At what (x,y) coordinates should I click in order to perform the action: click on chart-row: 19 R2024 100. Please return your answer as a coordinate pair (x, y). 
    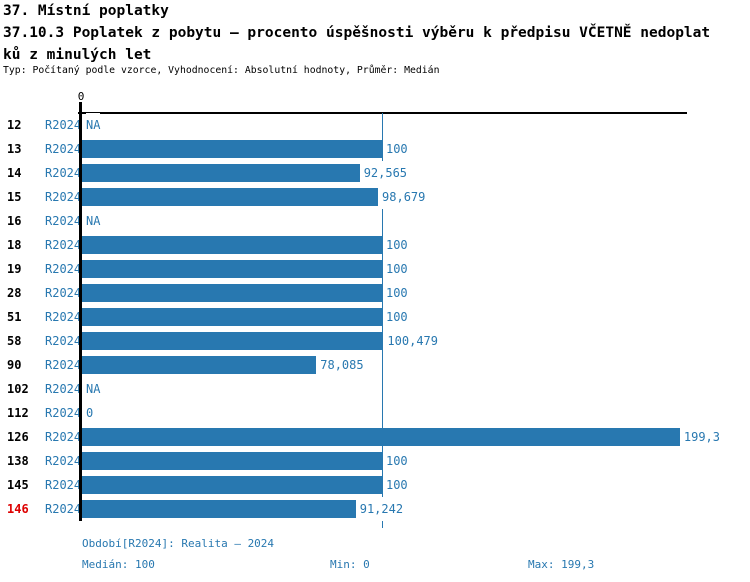
    Looking at the image, I should click on (375, 269).